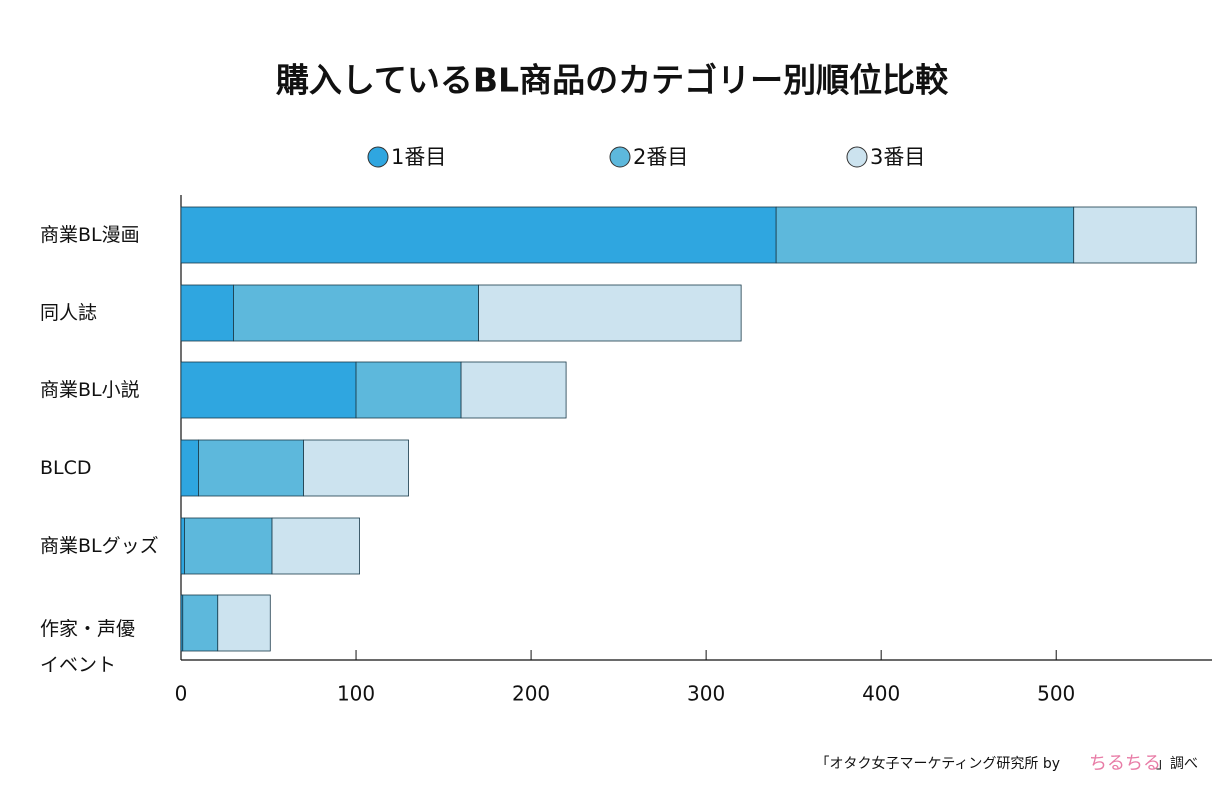  What do you see at coordinates (418, 157) in the screenshot?
I see `legend-label: 1番目` at bounding box center [418, 157].